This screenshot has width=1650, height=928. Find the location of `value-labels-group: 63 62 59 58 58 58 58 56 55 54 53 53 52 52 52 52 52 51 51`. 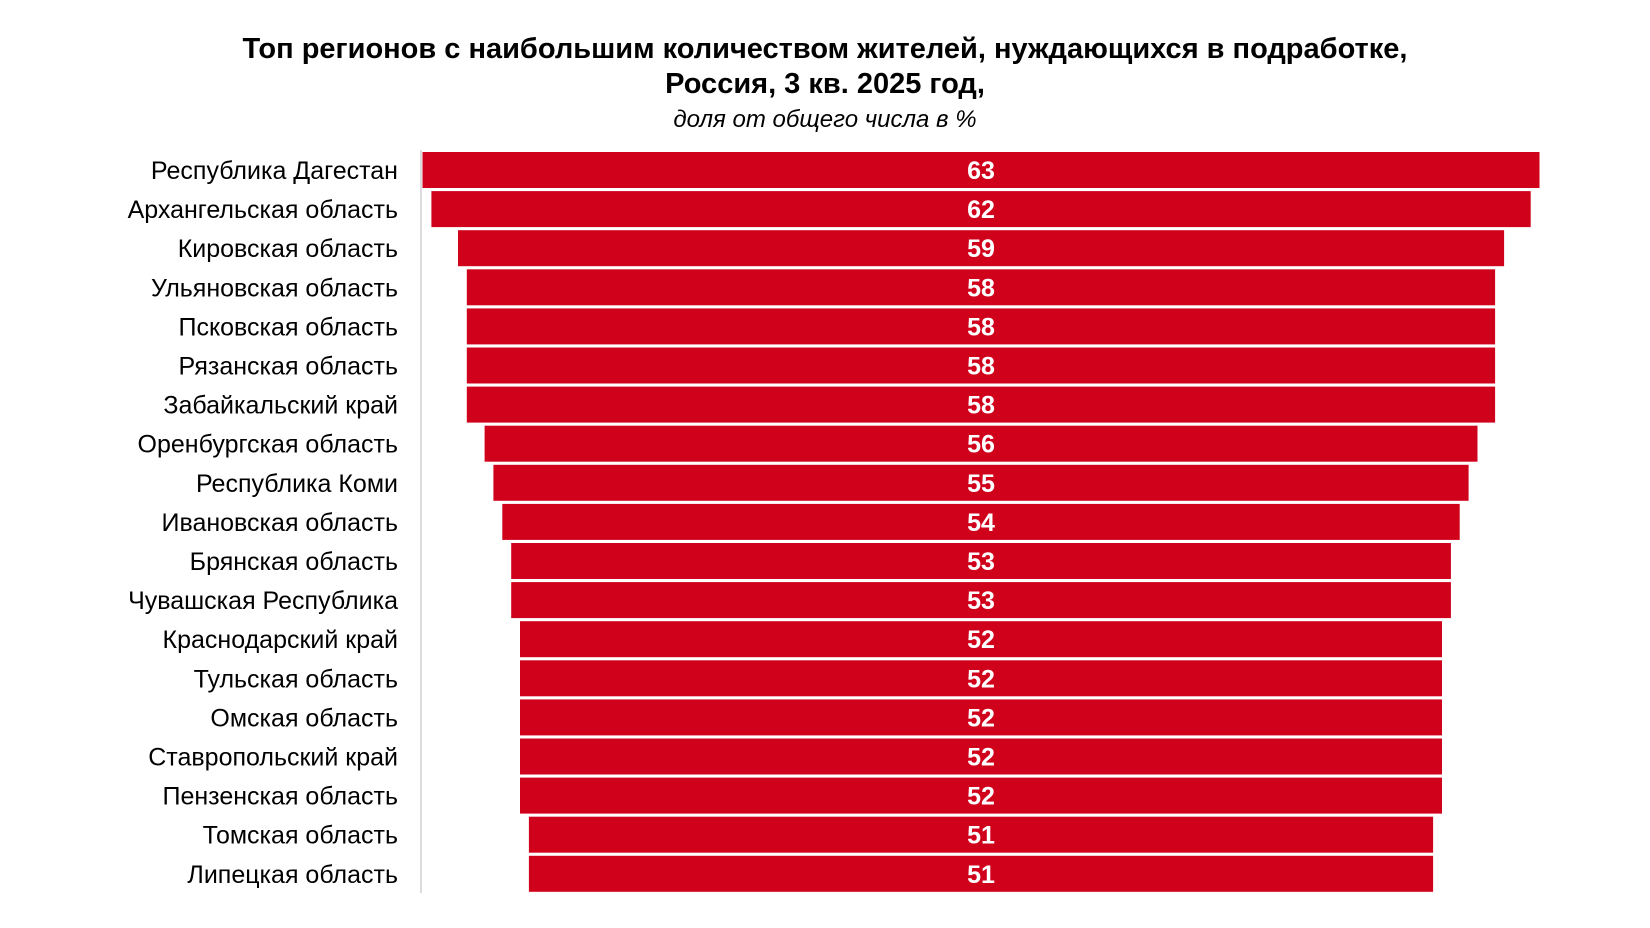

value-labels-group: 63 62 59 58 58 58 58 56 55 54 53 53 52 52 52 52 52 51 51 is located at coordinates (981, 523).